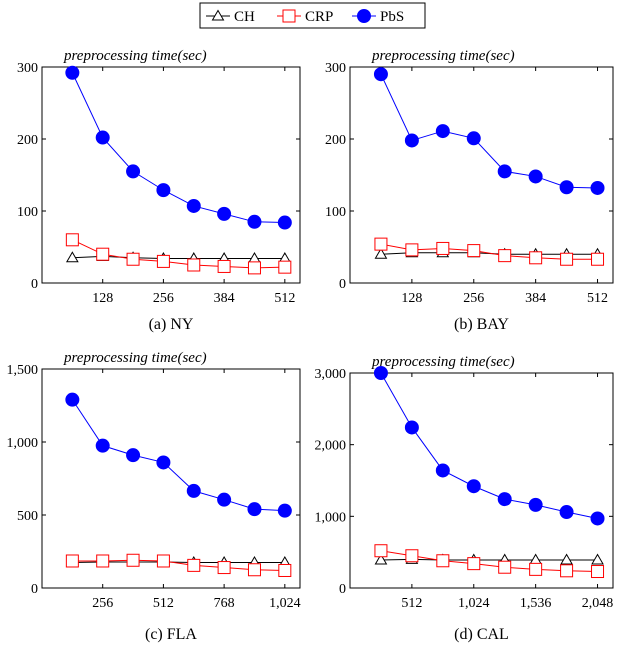 The image size is (625, 651). I want to click on x-tick-label: 2,048, so click(598, 603).